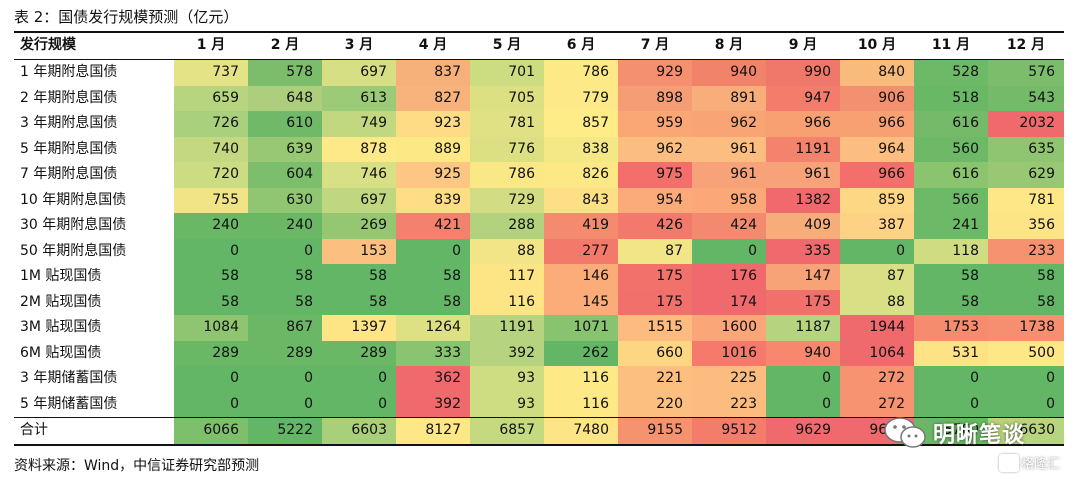 The height and width of the screenshot is (479, 1080). I want to click on value-cell: 262, so click(581, 353).